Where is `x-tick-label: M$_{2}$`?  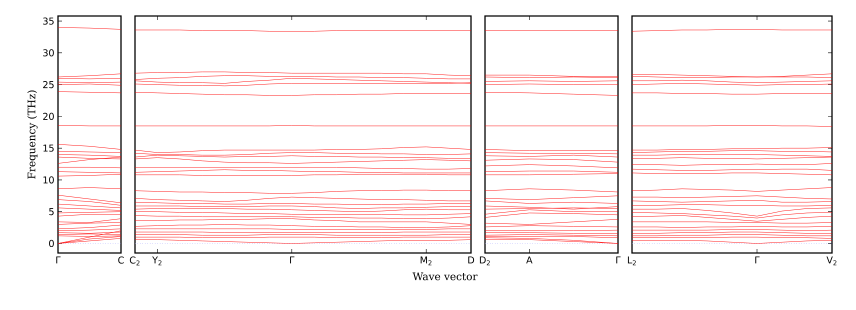
x-tick-label: M$_{2}$ is located at coordinates (426, 261).